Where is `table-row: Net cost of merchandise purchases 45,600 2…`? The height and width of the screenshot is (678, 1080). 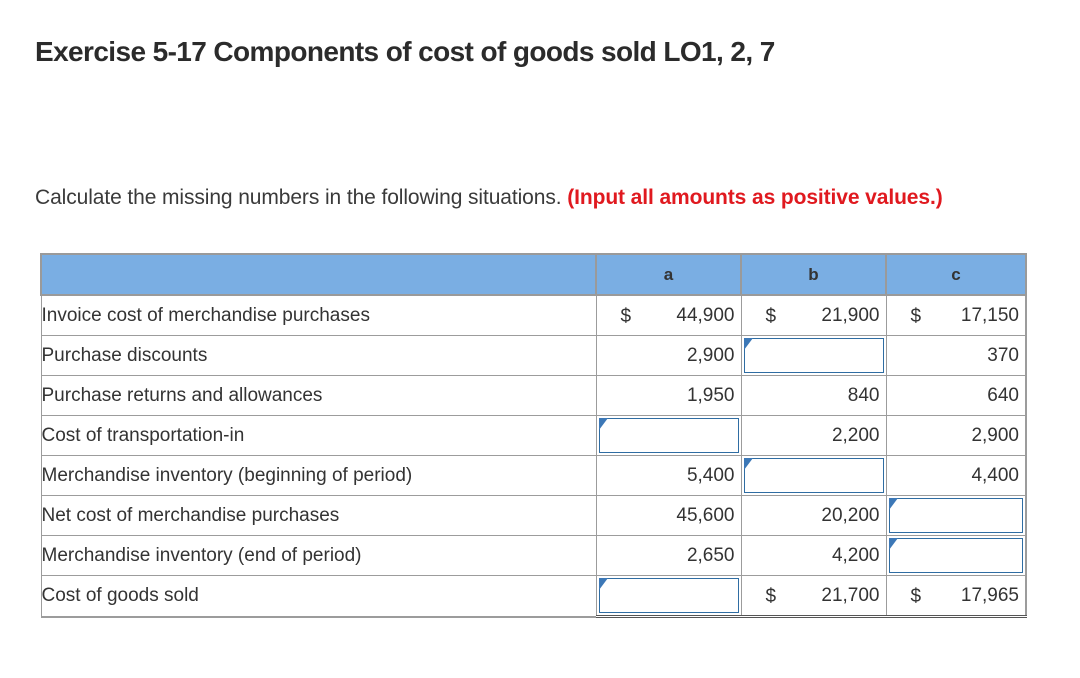 table-row: Net cost of merchandise purchases 45,600 2… is located at coordinates (533, 515).